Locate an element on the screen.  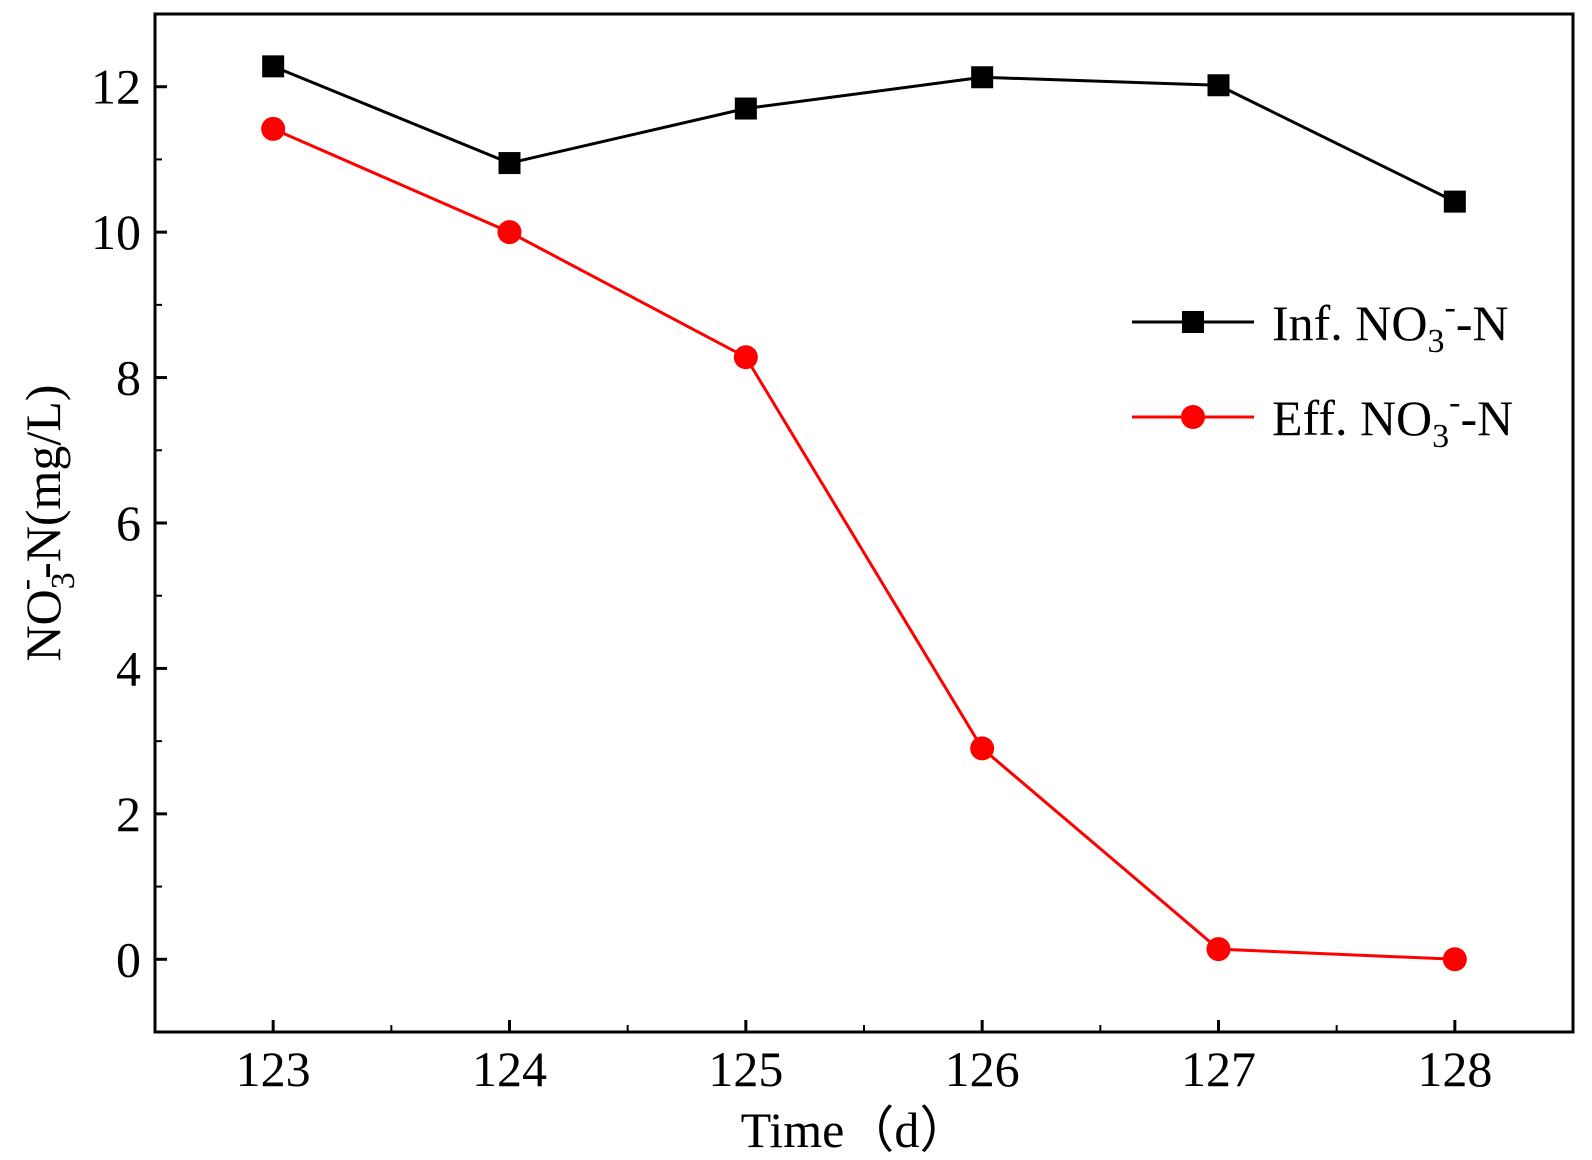
x-tick-label-127: 127 is located at coordinates (1218, 1069).